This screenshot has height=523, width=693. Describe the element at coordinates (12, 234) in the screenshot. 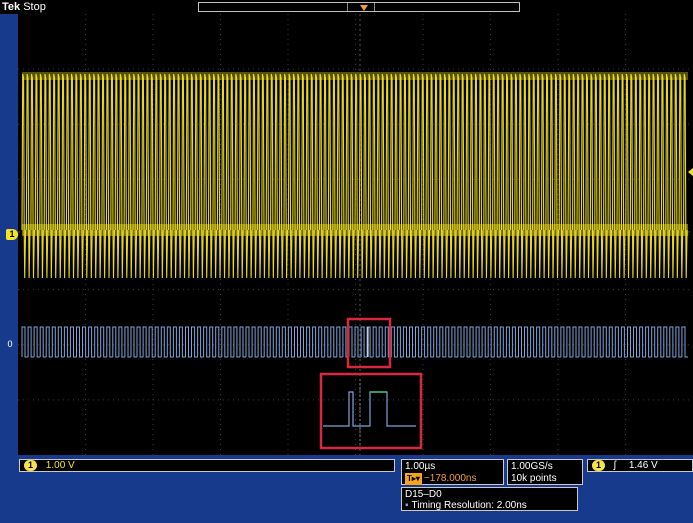

I see `channel1-ground-marker: 1` at that location.